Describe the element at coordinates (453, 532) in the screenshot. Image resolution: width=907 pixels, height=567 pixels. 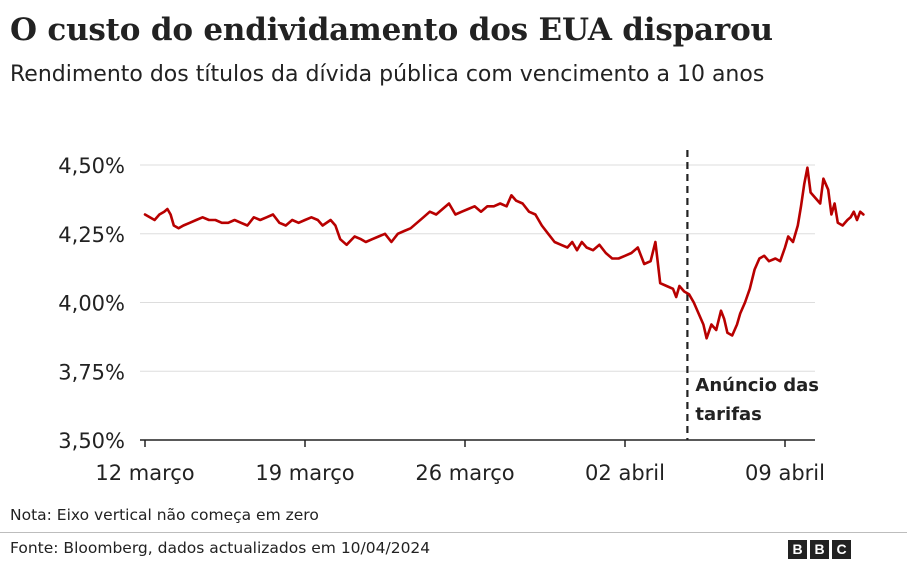
I see `footer-divider` at that location.